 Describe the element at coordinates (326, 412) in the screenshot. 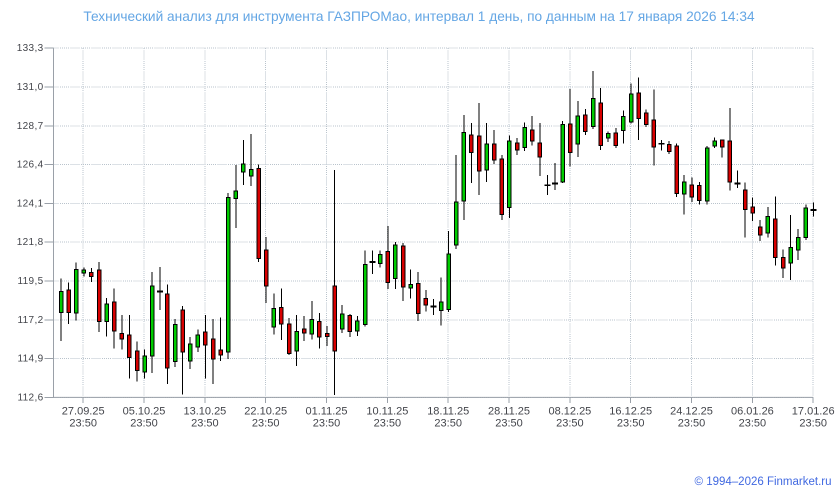

I see `svg-text: 01.11.25` at that location.